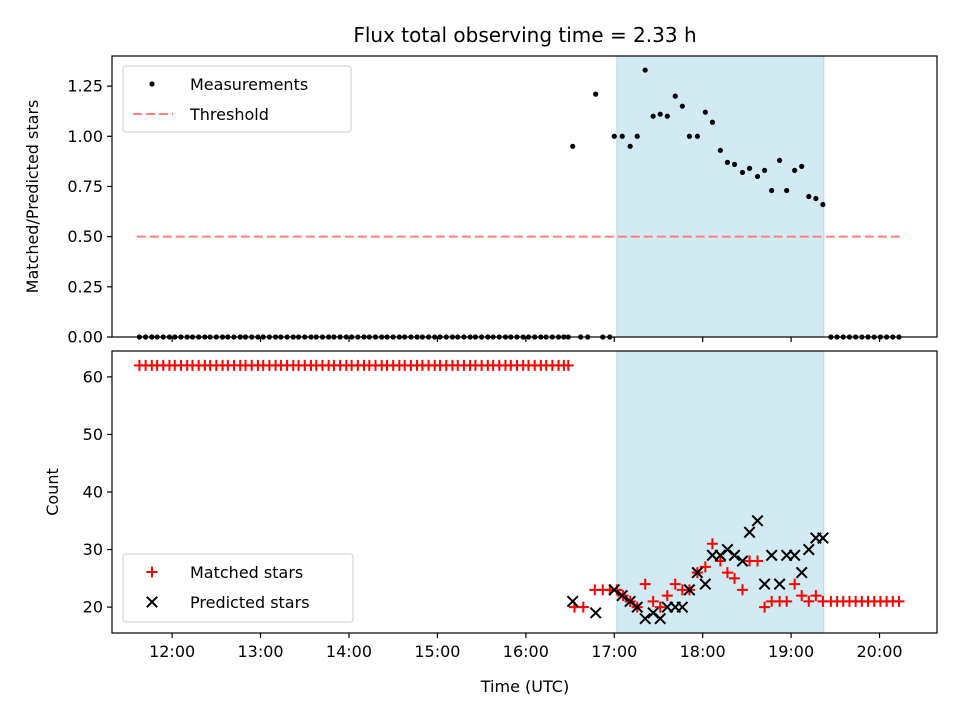 The height and width of the screenshot is (720, 960). I want to click on legend-label: Measurements, so click(249, 84).